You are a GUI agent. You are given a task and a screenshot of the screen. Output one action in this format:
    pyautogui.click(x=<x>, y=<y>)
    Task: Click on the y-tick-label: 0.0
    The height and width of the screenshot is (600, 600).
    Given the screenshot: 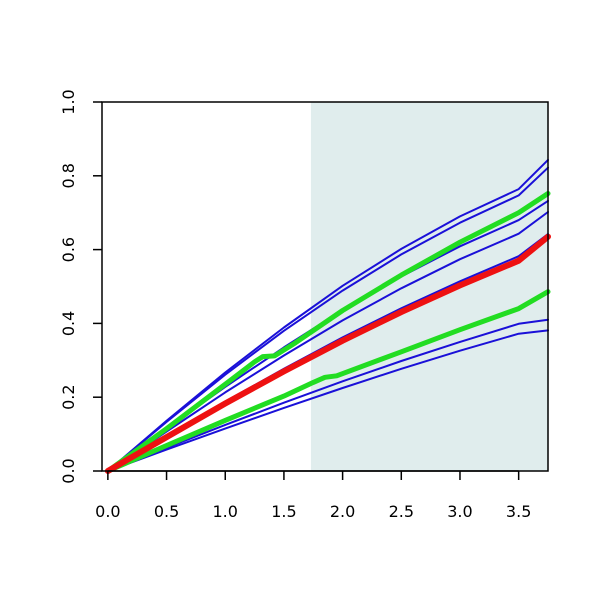 What is the action you would take?
    pyautogui.click(x=68, y=470)
    